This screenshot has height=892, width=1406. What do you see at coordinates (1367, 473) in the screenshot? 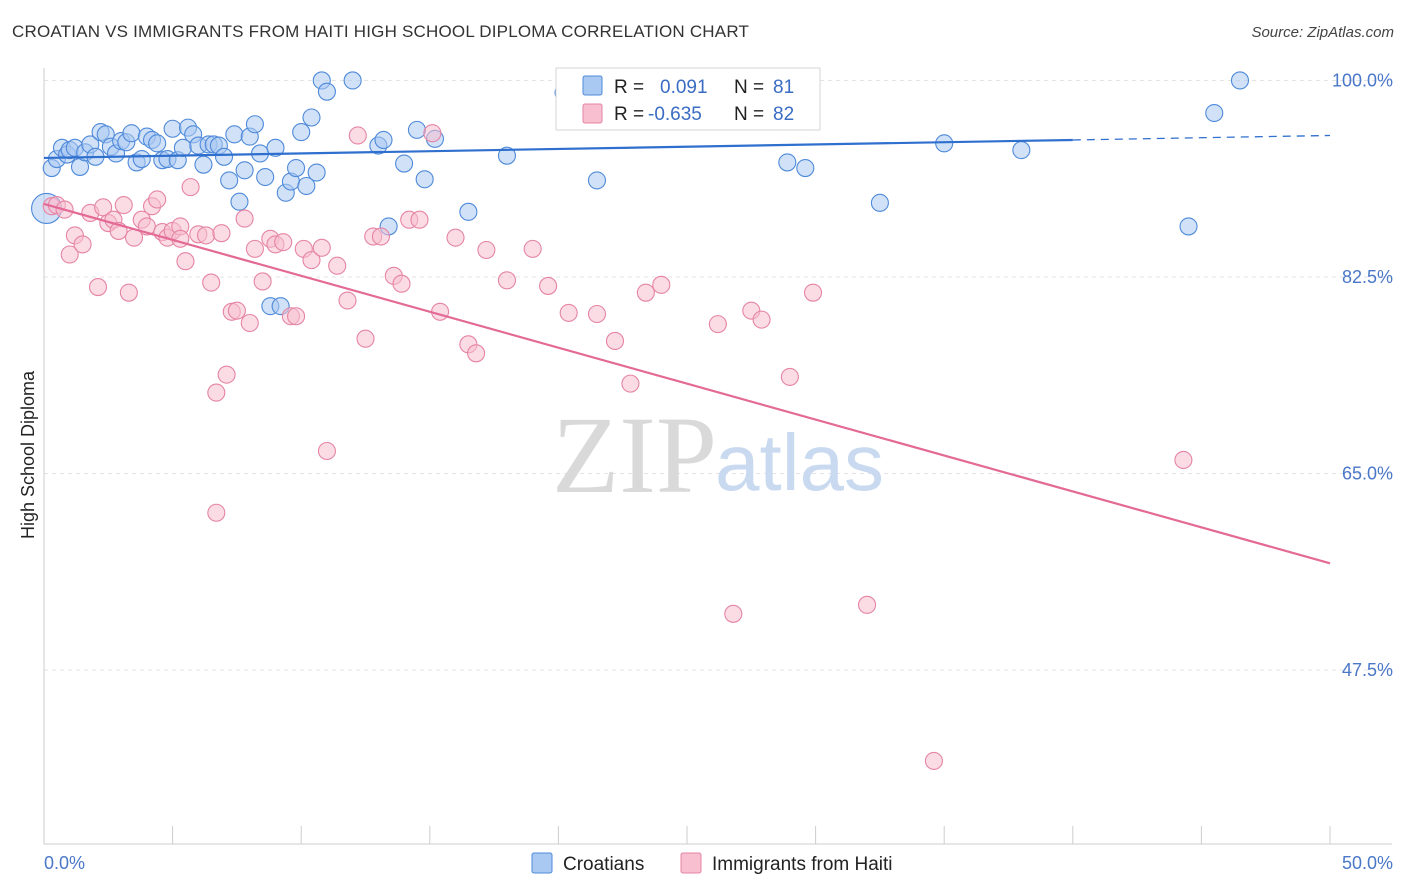
I see `y-tick-label: 65.0%` at bounding box center [1367, 473].